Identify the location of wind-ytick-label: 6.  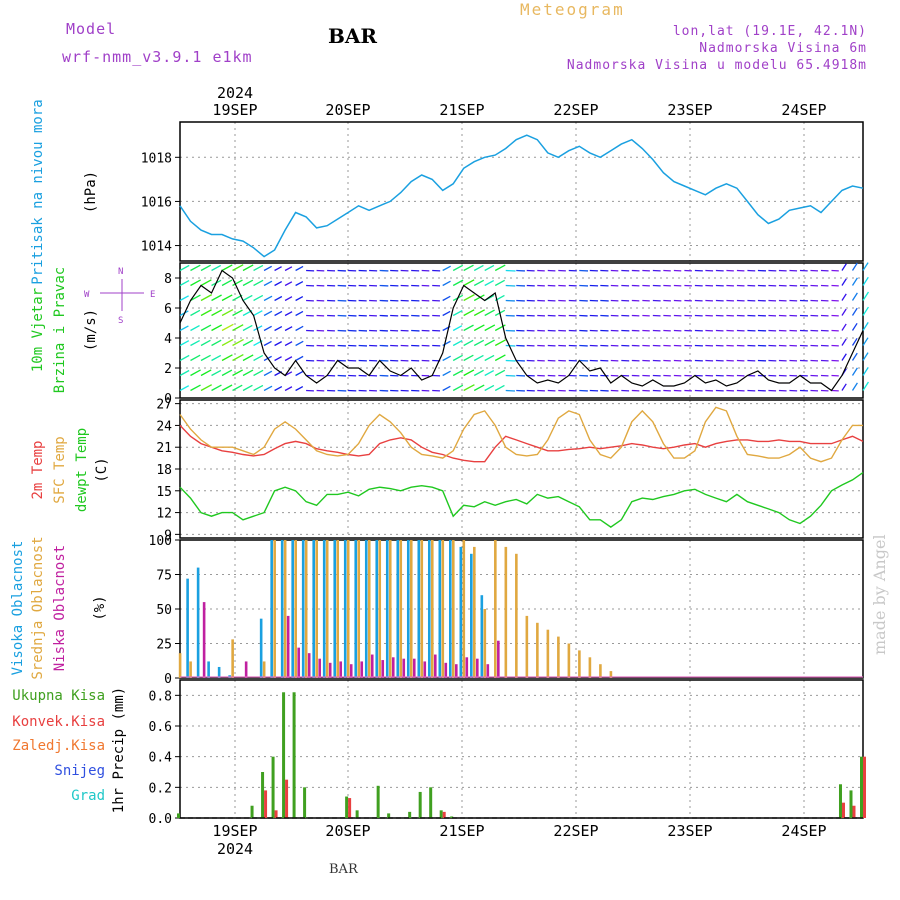
(168, 309).